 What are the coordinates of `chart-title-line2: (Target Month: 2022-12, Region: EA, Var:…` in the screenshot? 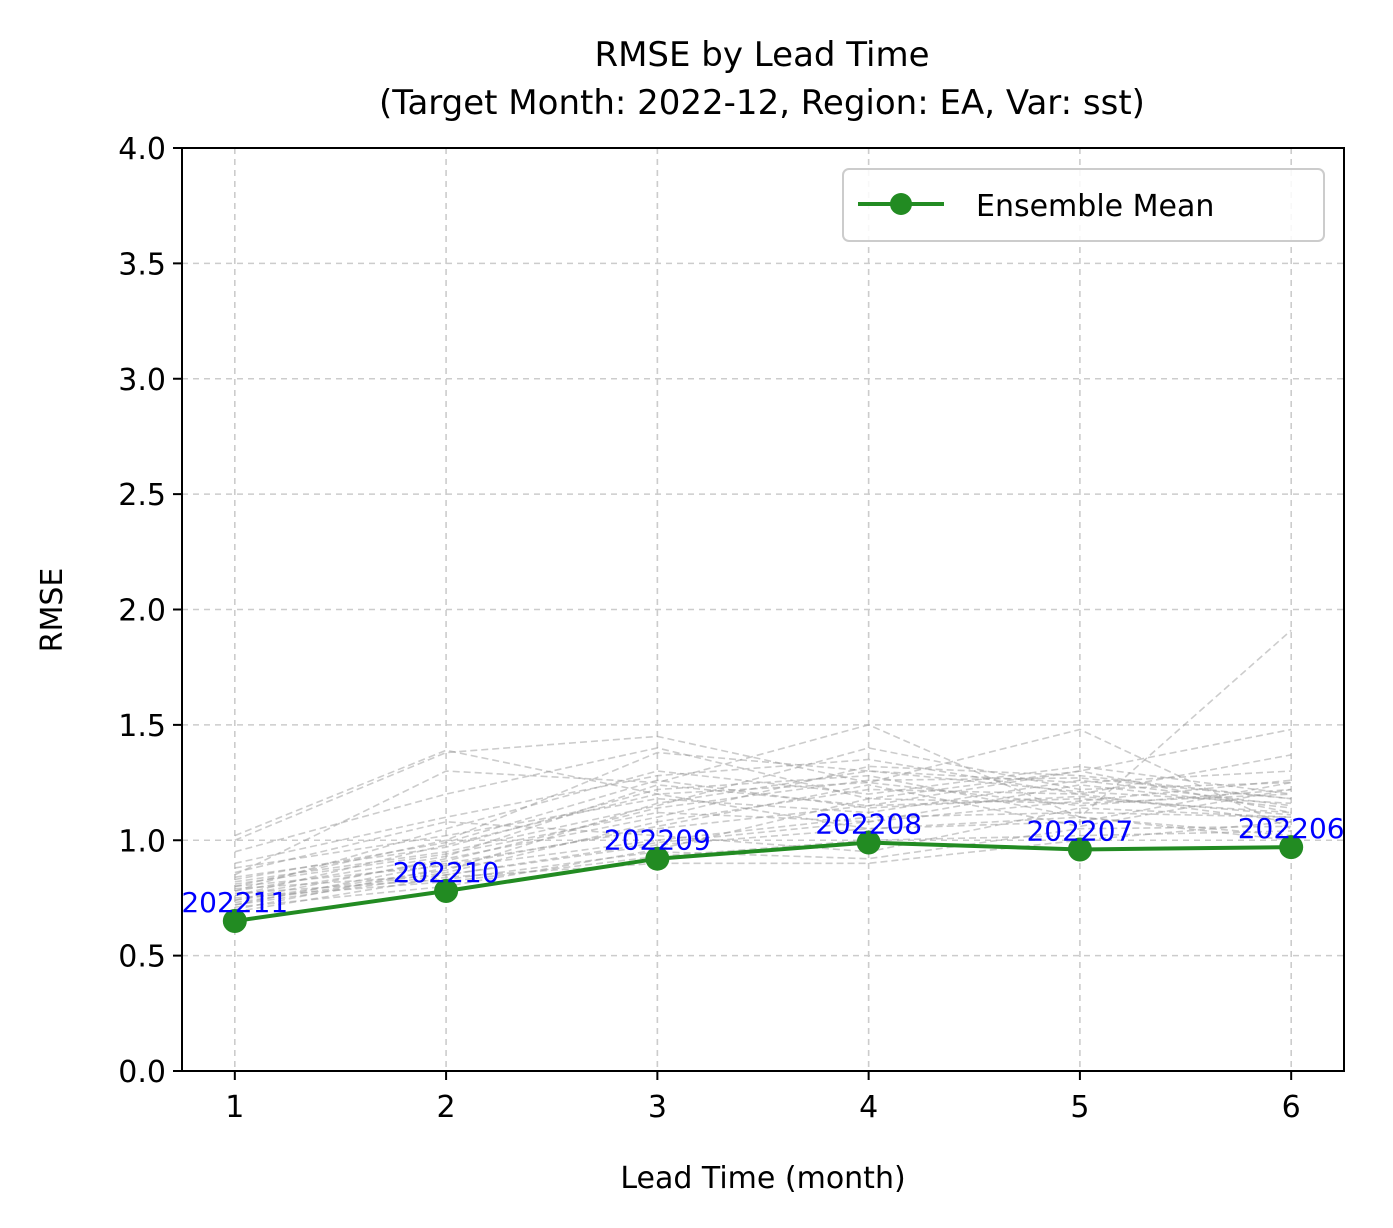 It's located at (762, 103).